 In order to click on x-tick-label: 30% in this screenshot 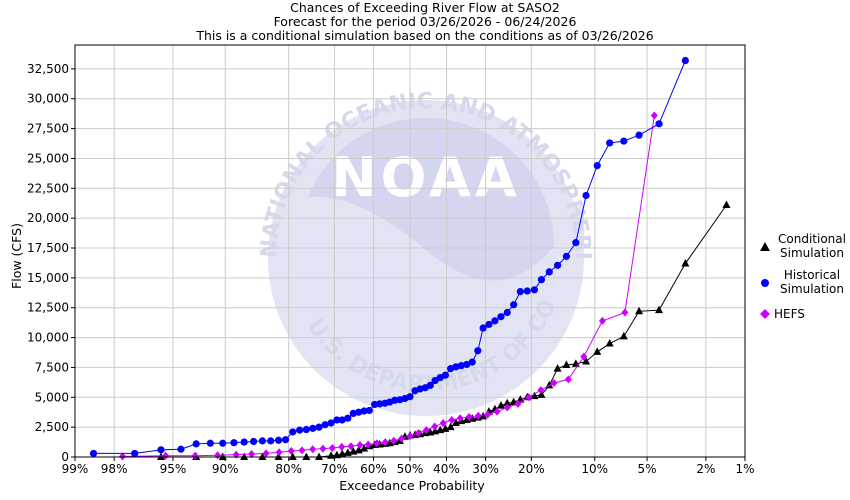, I will do `click(485, 469)`.